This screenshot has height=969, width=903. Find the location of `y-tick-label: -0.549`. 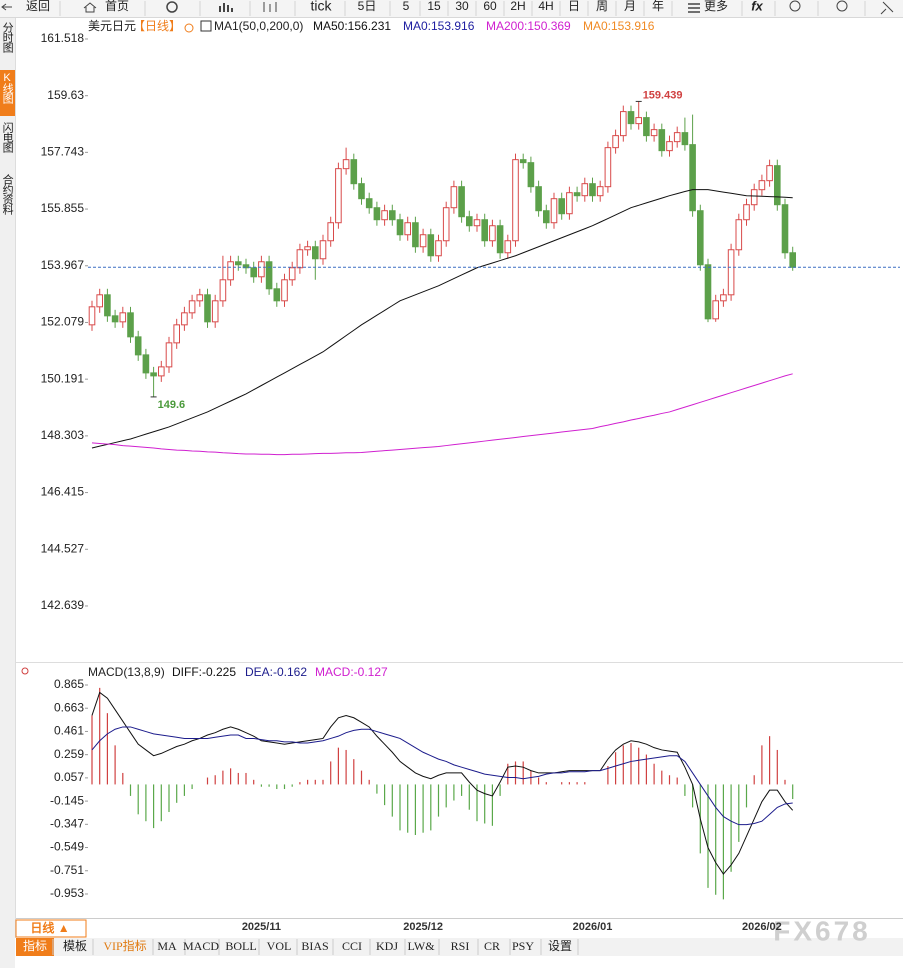

y-tick-label: -0.549 is located at coordinates (67, 847).